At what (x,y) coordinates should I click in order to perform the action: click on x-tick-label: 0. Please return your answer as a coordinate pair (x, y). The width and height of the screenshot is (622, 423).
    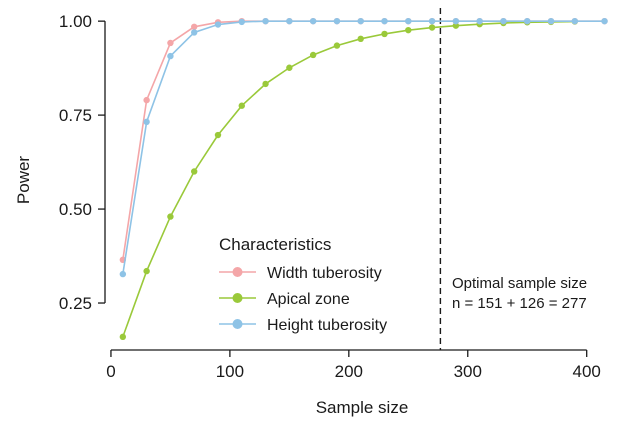
    Looking at the image, I should click on (110, 371).